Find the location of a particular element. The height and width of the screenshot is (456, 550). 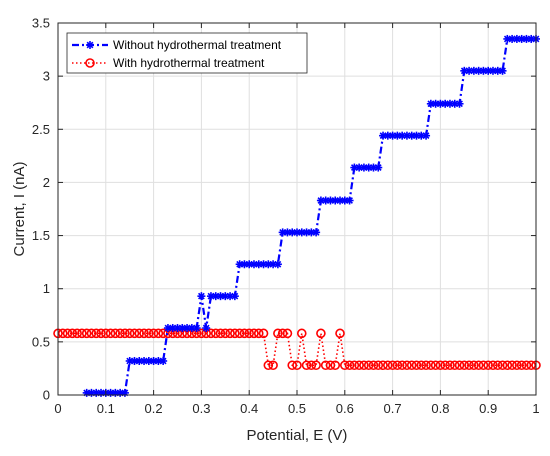

legend-marker-icon-with is located at coordinates (90, 63).